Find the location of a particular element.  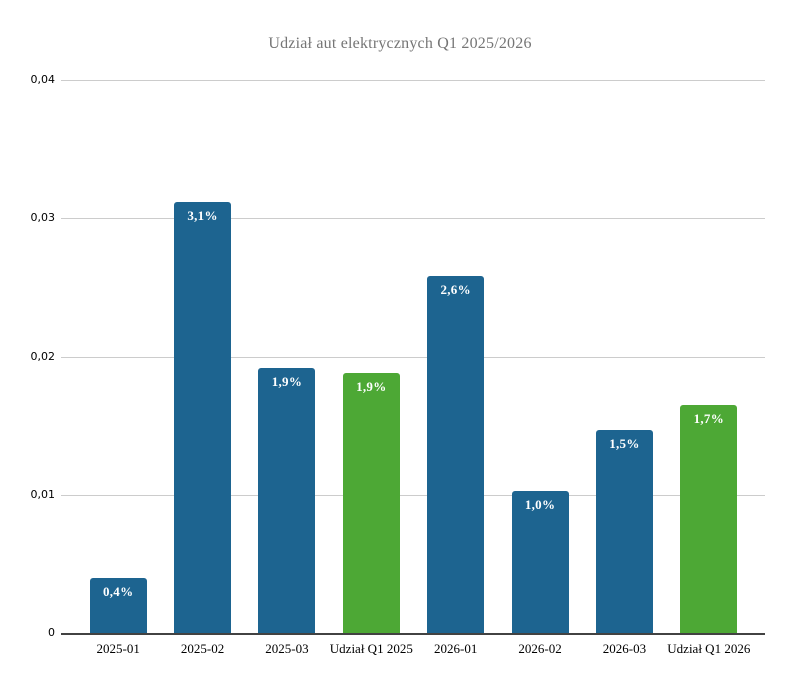

bar-slot: 3,1% is located at coordinates (202, 356).